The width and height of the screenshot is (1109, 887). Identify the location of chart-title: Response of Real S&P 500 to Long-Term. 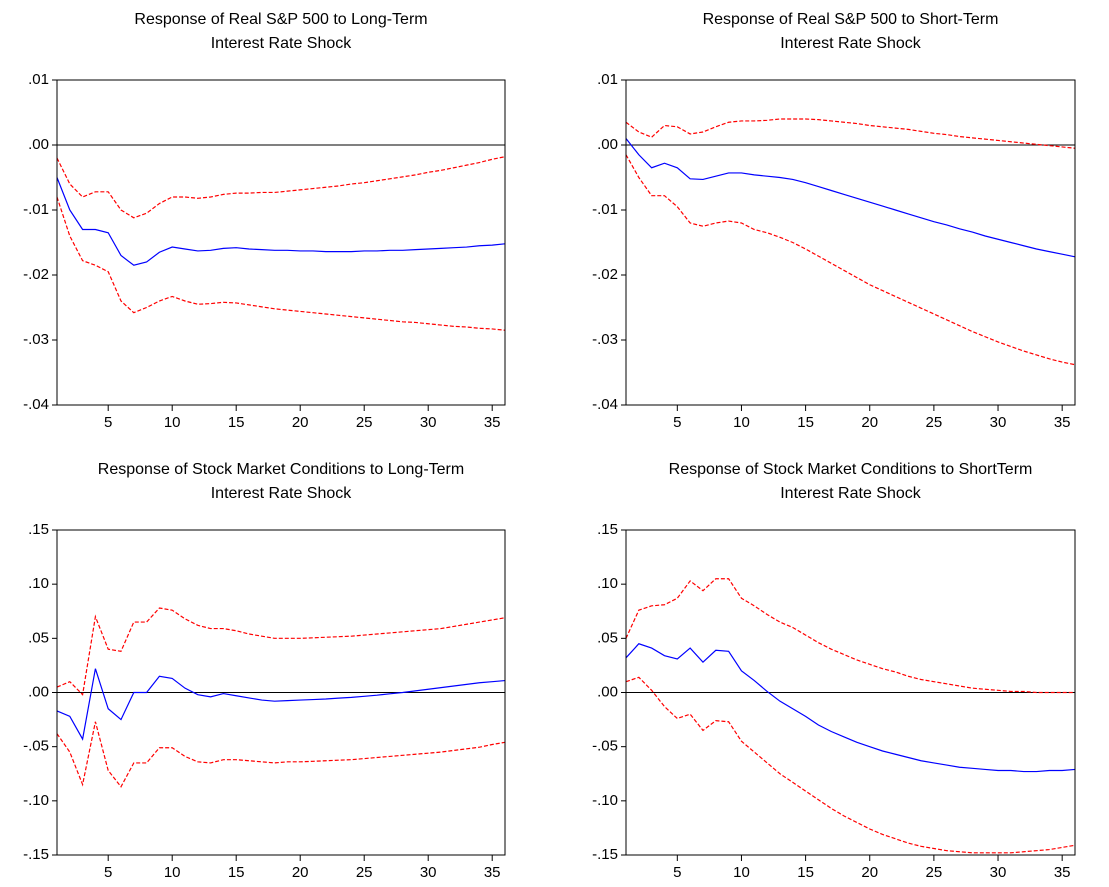
(280, 19).